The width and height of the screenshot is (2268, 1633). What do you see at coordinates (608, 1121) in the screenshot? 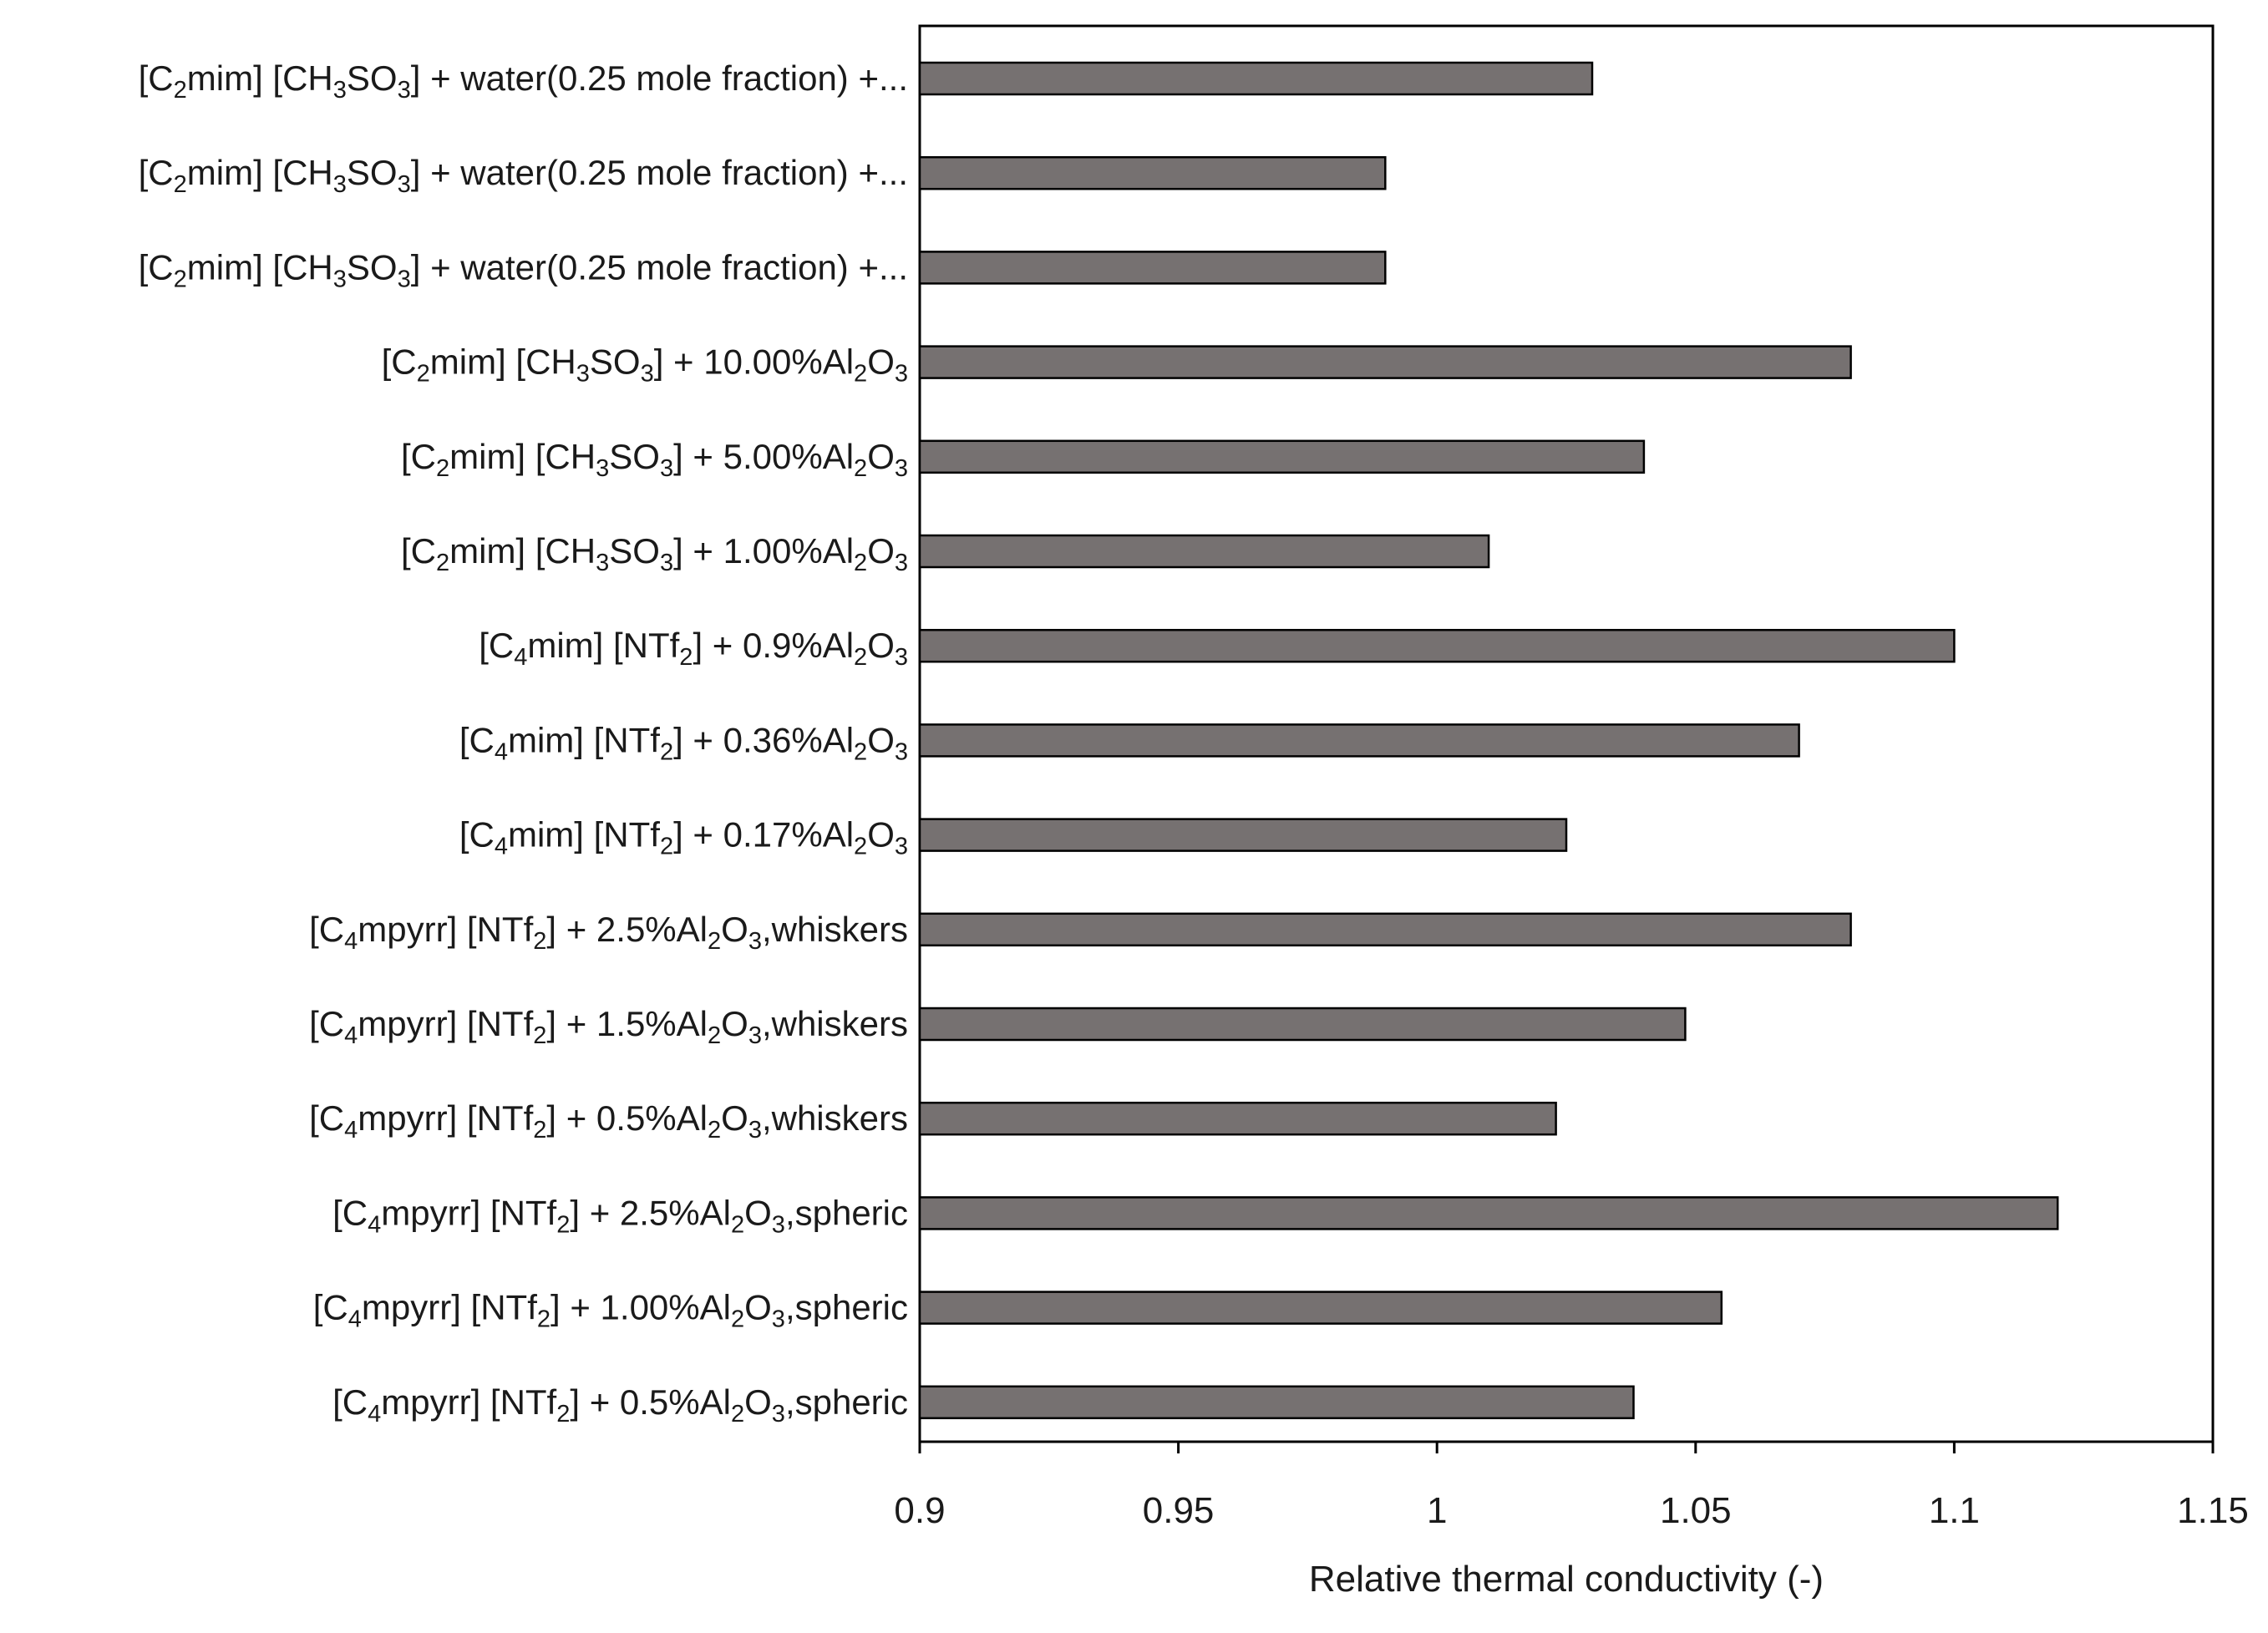
I see `category-label: [C4mpyrr] [NTf2] + 0.5%Al2O3,whiskers` at bounding box center [608, 1121].